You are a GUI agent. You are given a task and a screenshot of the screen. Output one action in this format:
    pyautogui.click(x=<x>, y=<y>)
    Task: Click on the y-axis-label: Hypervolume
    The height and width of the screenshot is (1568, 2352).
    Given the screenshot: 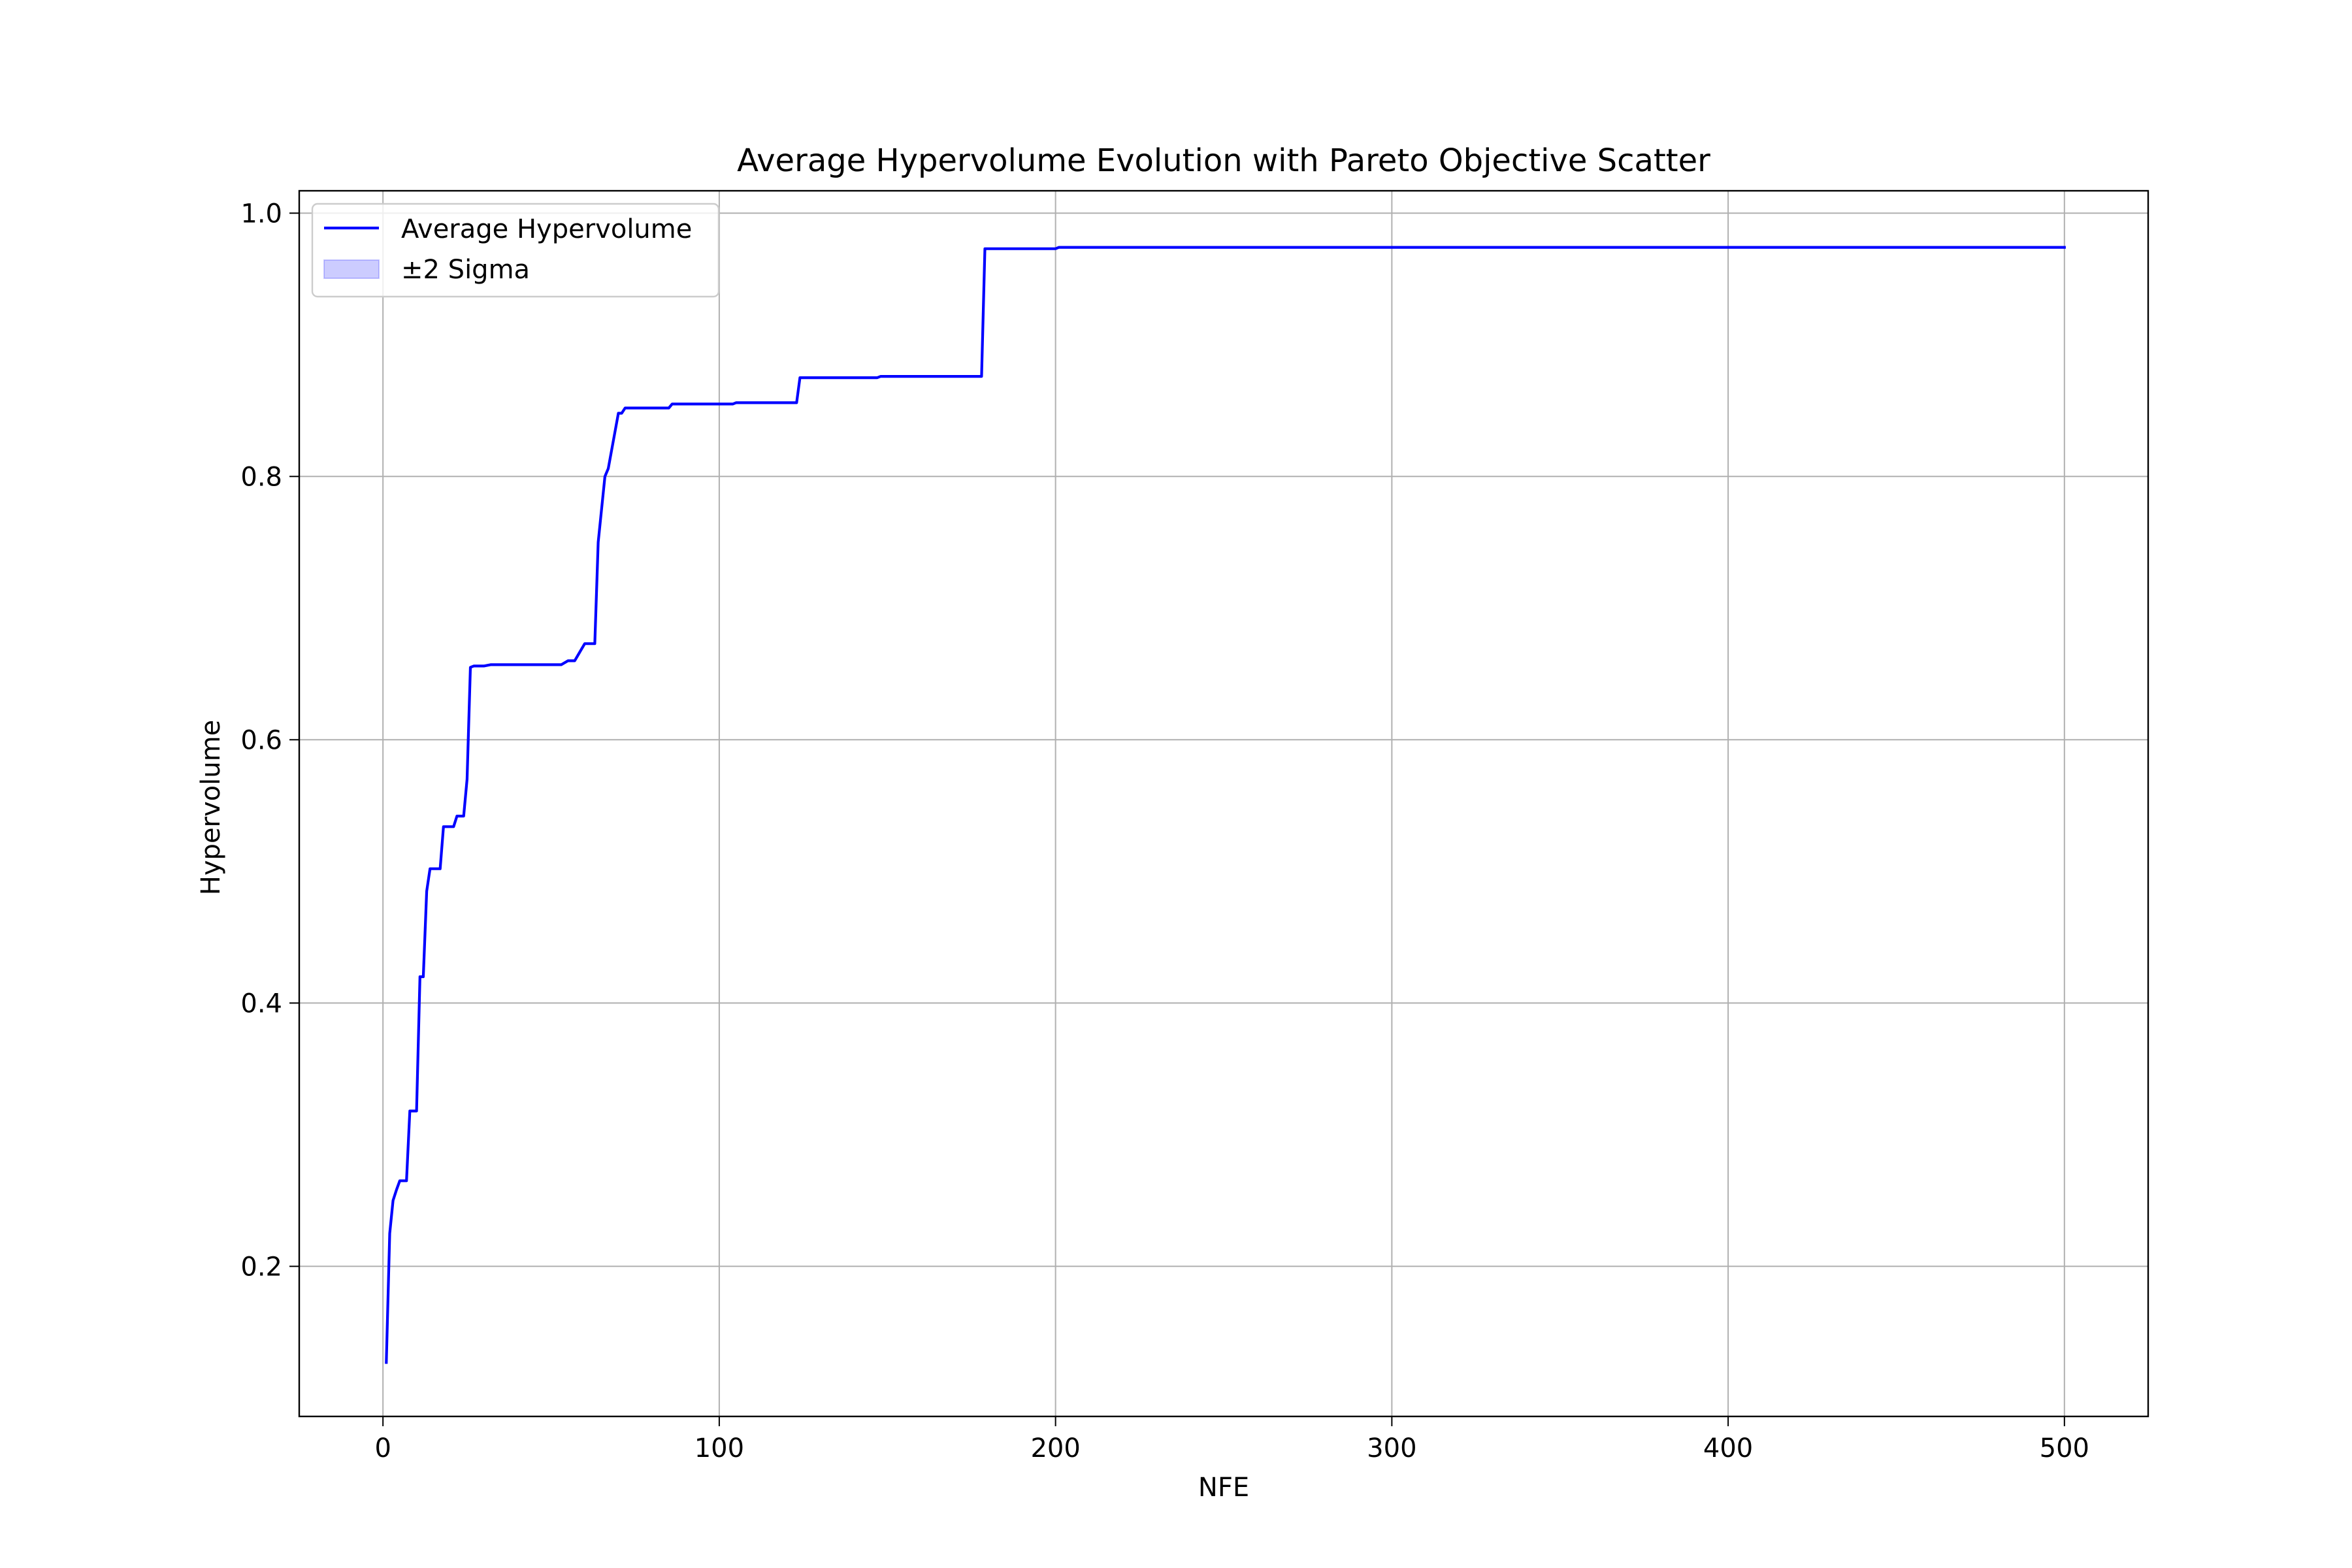 What is the action you would take?
    pyautogui.click(x=211, y=807)
    